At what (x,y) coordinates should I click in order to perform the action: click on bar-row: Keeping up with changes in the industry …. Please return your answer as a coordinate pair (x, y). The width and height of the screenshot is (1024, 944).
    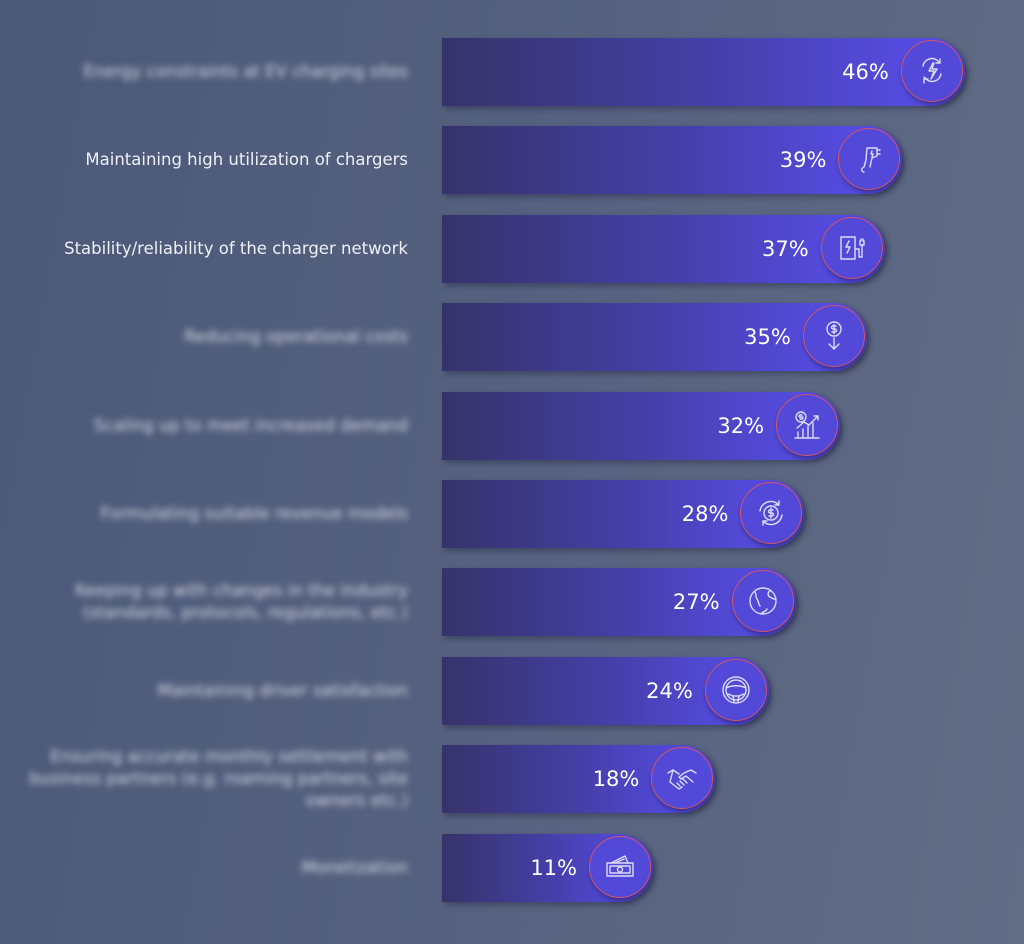
    Looking at the image, I should click on (512, 602).